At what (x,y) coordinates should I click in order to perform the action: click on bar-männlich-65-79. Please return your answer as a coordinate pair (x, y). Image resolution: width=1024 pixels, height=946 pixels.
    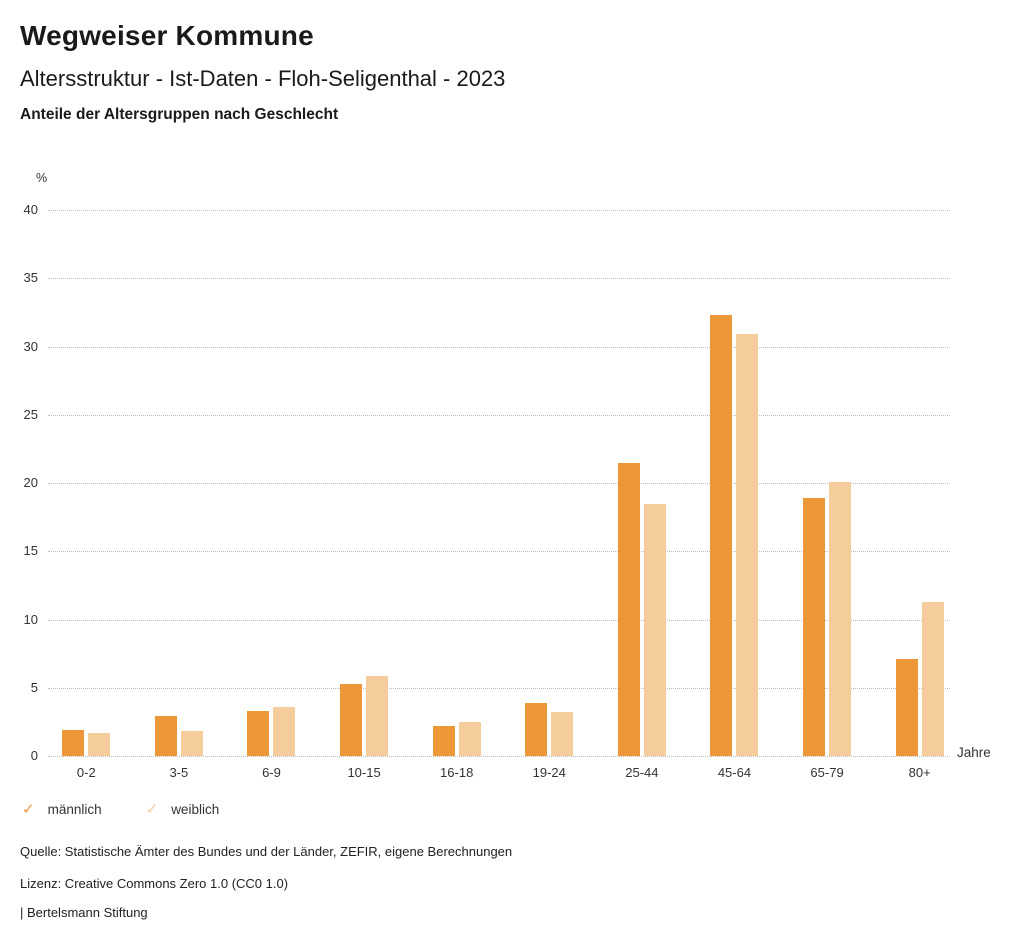
    Looking at the image, I should click on (814, 627).